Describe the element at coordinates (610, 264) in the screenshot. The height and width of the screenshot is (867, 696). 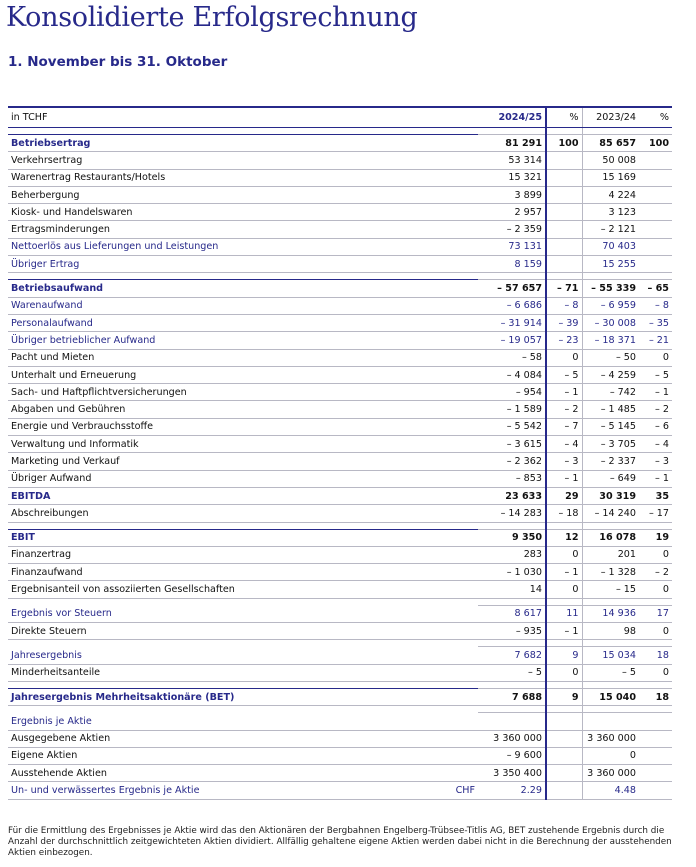
I see `cell-prev: 15 255` at that location.